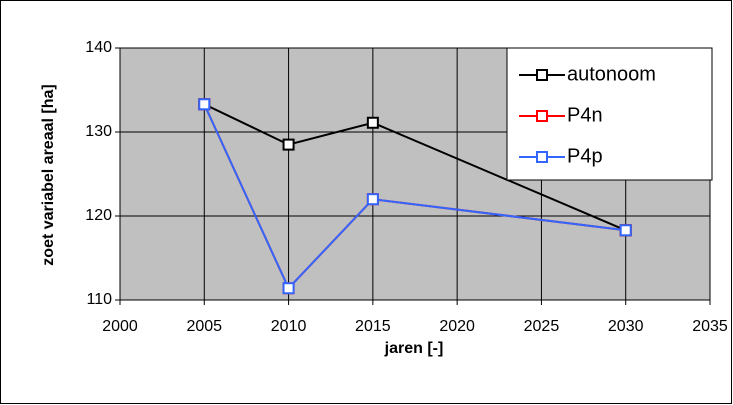 The height and width of the screenshot is (405, 733). Describe the element at coordinates (98, 47) in the screenshot. I see `y-tick-label: 140` at that location.